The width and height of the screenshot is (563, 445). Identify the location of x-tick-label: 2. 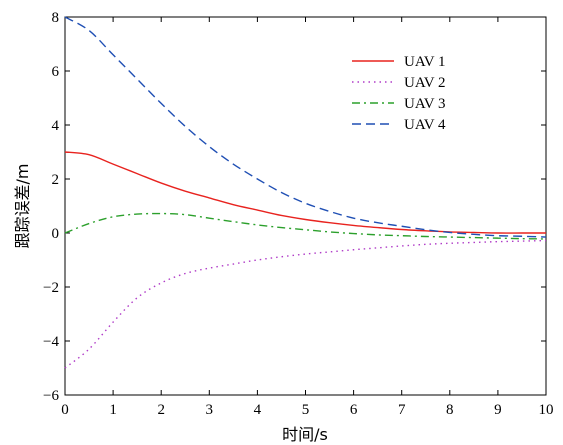
(161, 410).